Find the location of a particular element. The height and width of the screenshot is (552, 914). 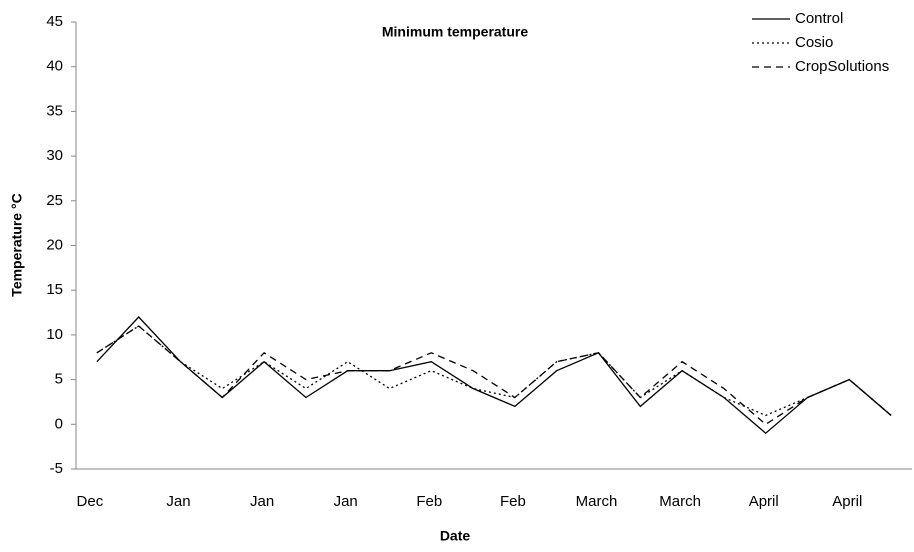

y-tick-label: -5 is located at coordinates (56, 468).